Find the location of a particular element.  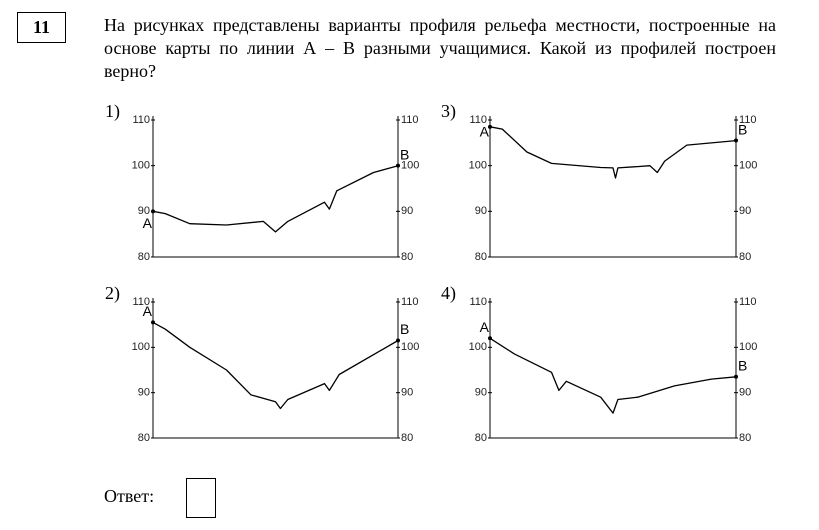

question-number: 11 is located at coordinates (41, 27).